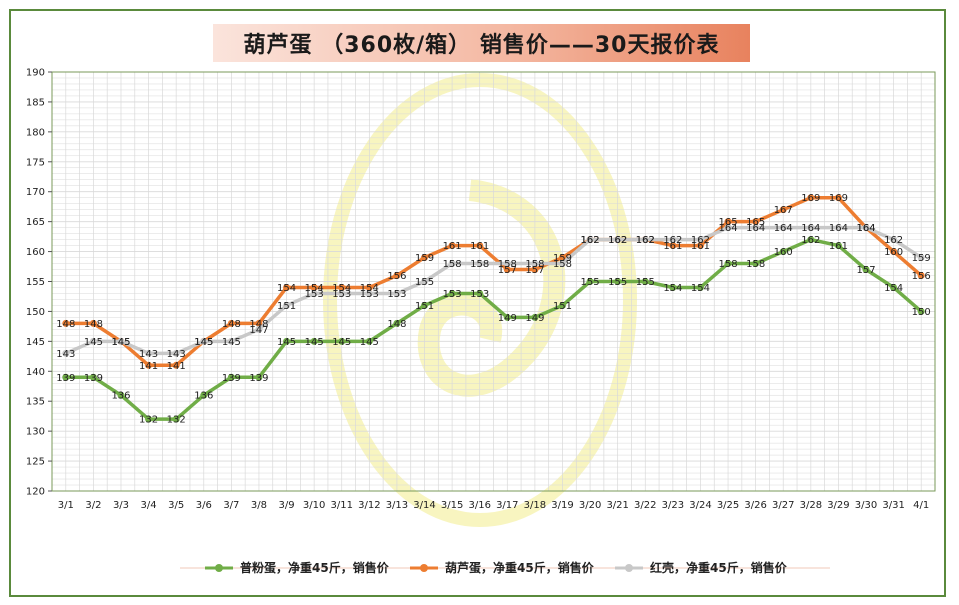  What do you see at coordinates (35, 492) in the screenshot?
I see `y-tick-label: 120` at bounding box center [35, 492].